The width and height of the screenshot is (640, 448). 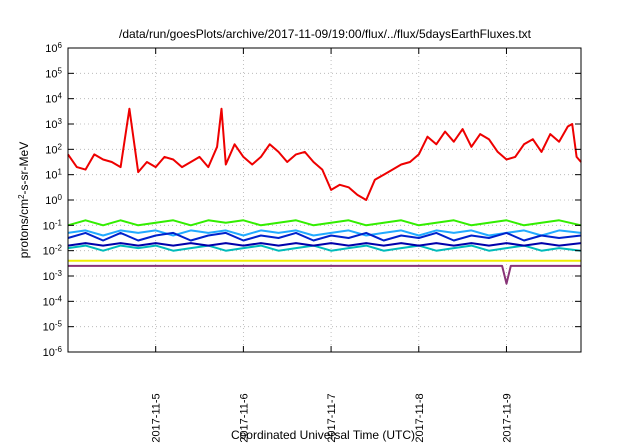 What do you see at coordinates (59, 222) in the screenshot?
I see `y-tick-power: -1` at bounding box center [59, 222].